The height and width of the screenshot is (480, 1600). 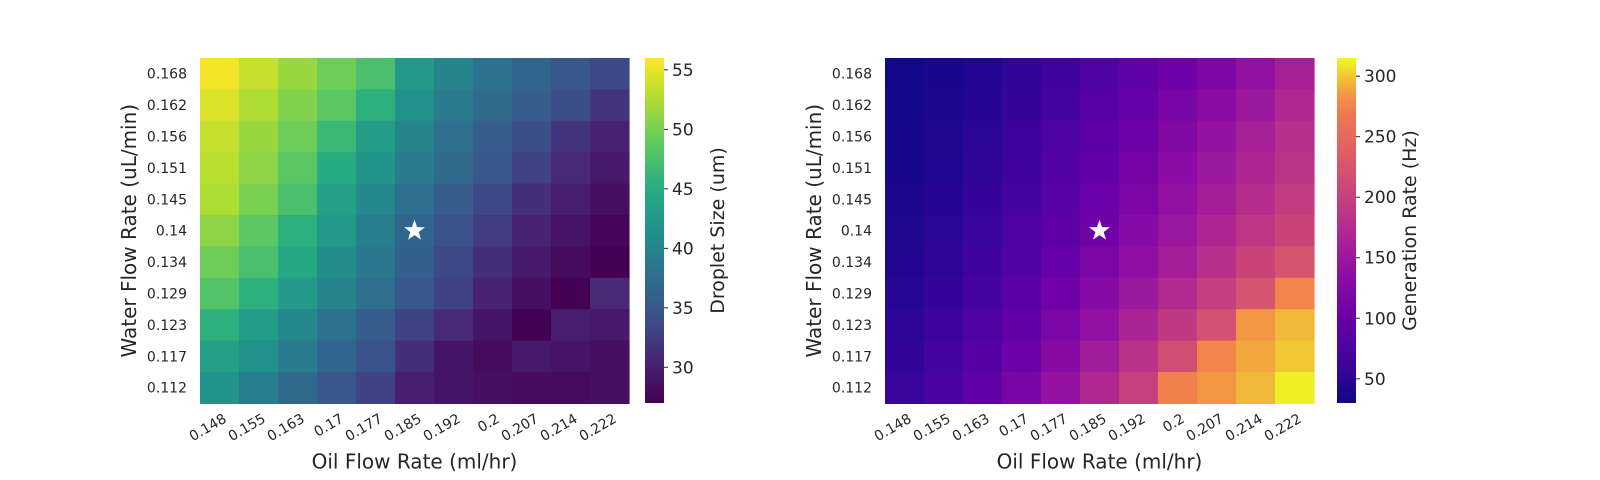 I want to click on chart1-colorbar, so click(x=654, y=230).